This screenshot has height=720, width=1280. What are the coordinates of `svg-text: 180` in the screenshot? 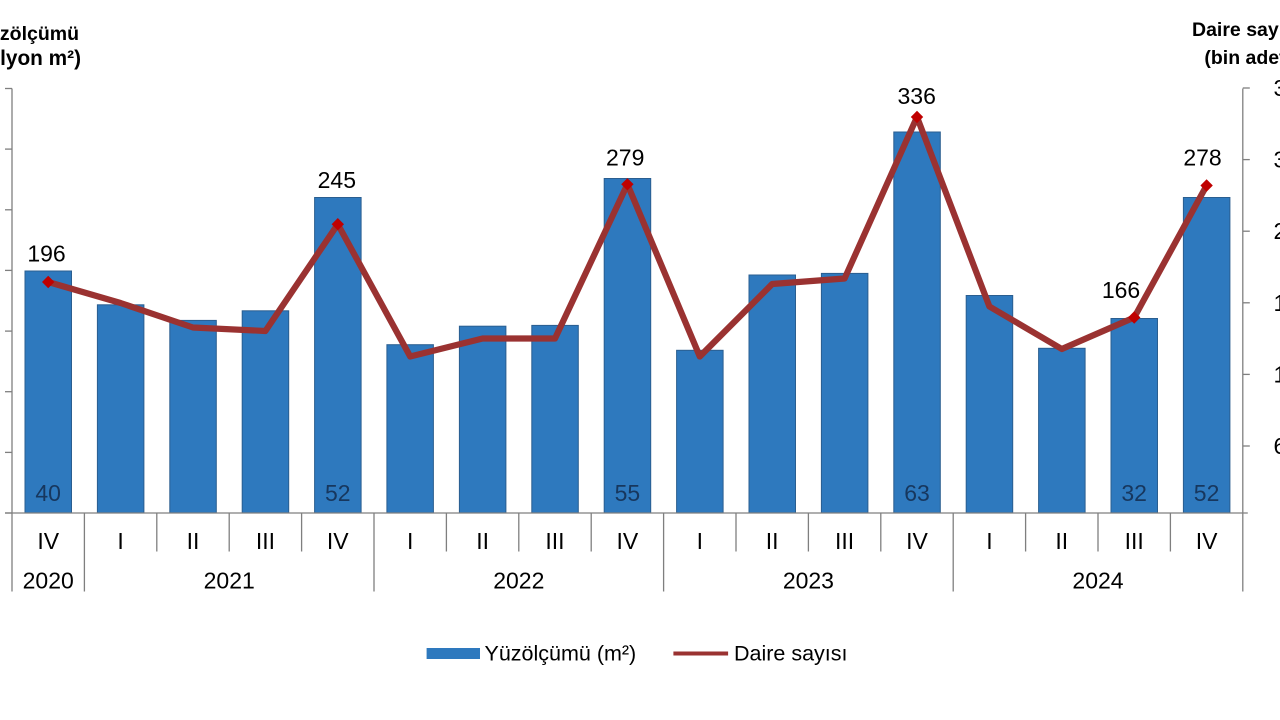 It's located at (1277, 303).